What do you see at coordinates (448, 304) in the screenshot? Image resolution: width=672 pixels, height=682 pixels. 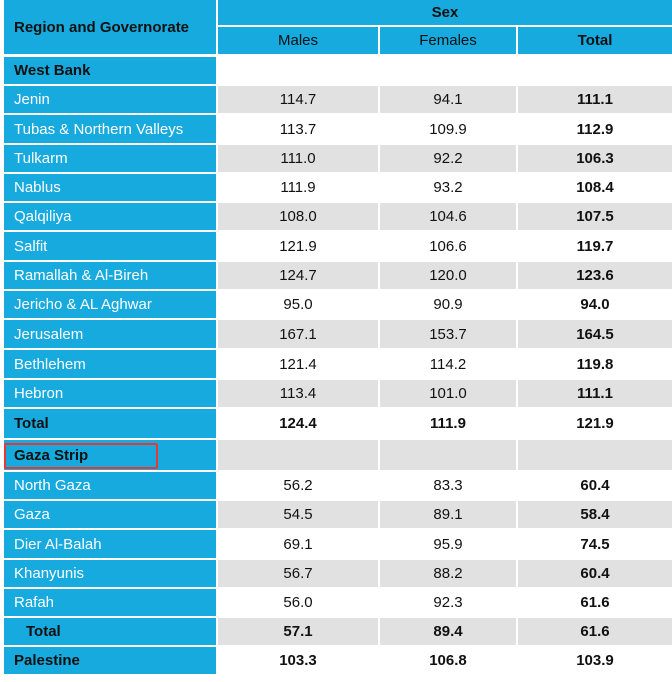 I see `females-value: 90.9` at bounding box center [448, 304].